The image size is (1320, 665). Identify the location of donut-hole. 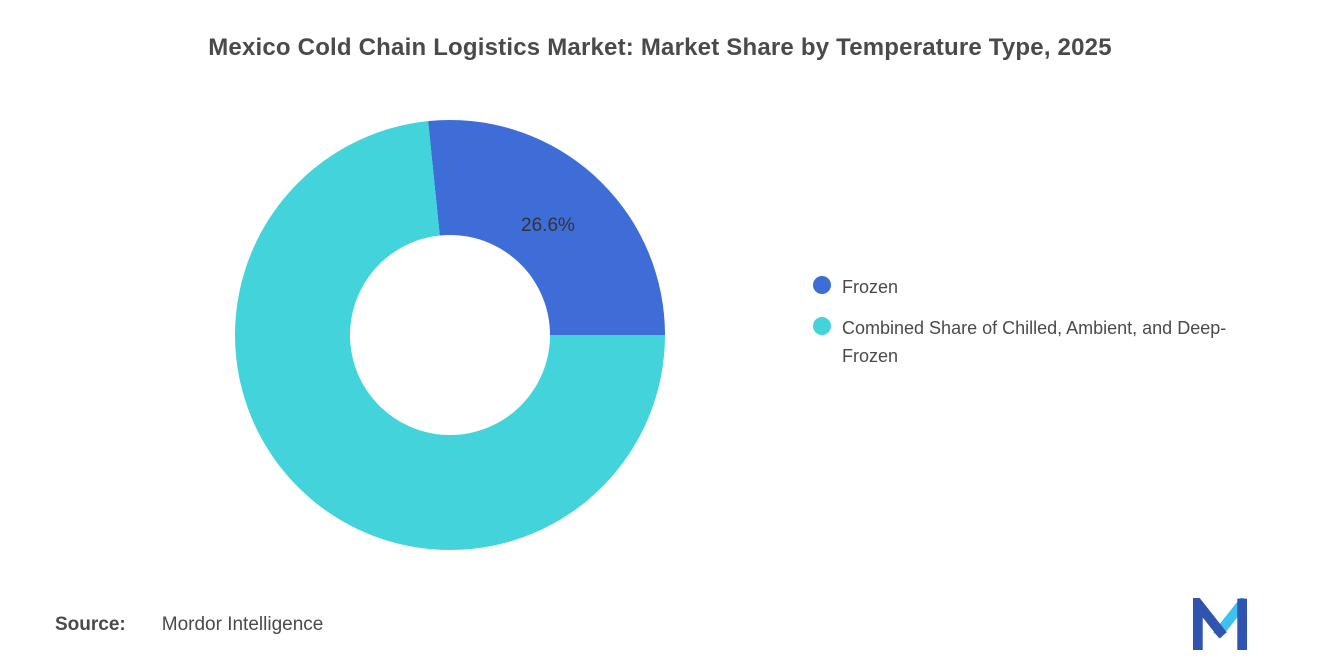
(450, 335).